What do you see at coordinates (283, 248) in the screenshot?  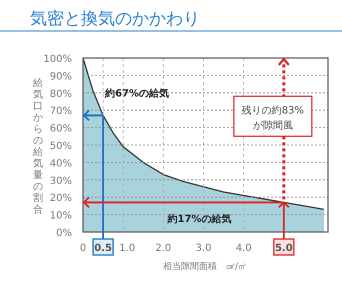 I see `x-tick-label: 5.0` at bounding box center [283, 248].